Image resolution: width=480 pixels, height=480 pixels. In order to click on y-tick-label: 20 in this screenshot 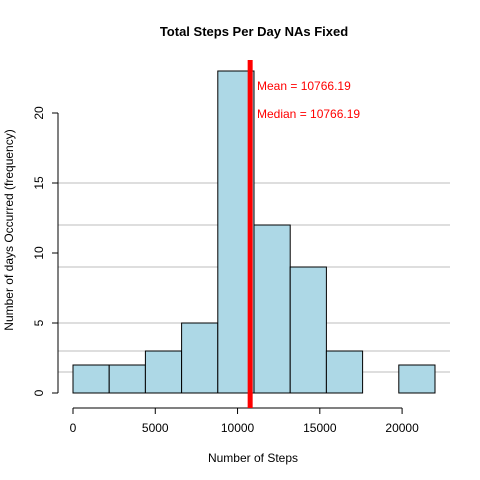, I will do `click(39, 113)`.